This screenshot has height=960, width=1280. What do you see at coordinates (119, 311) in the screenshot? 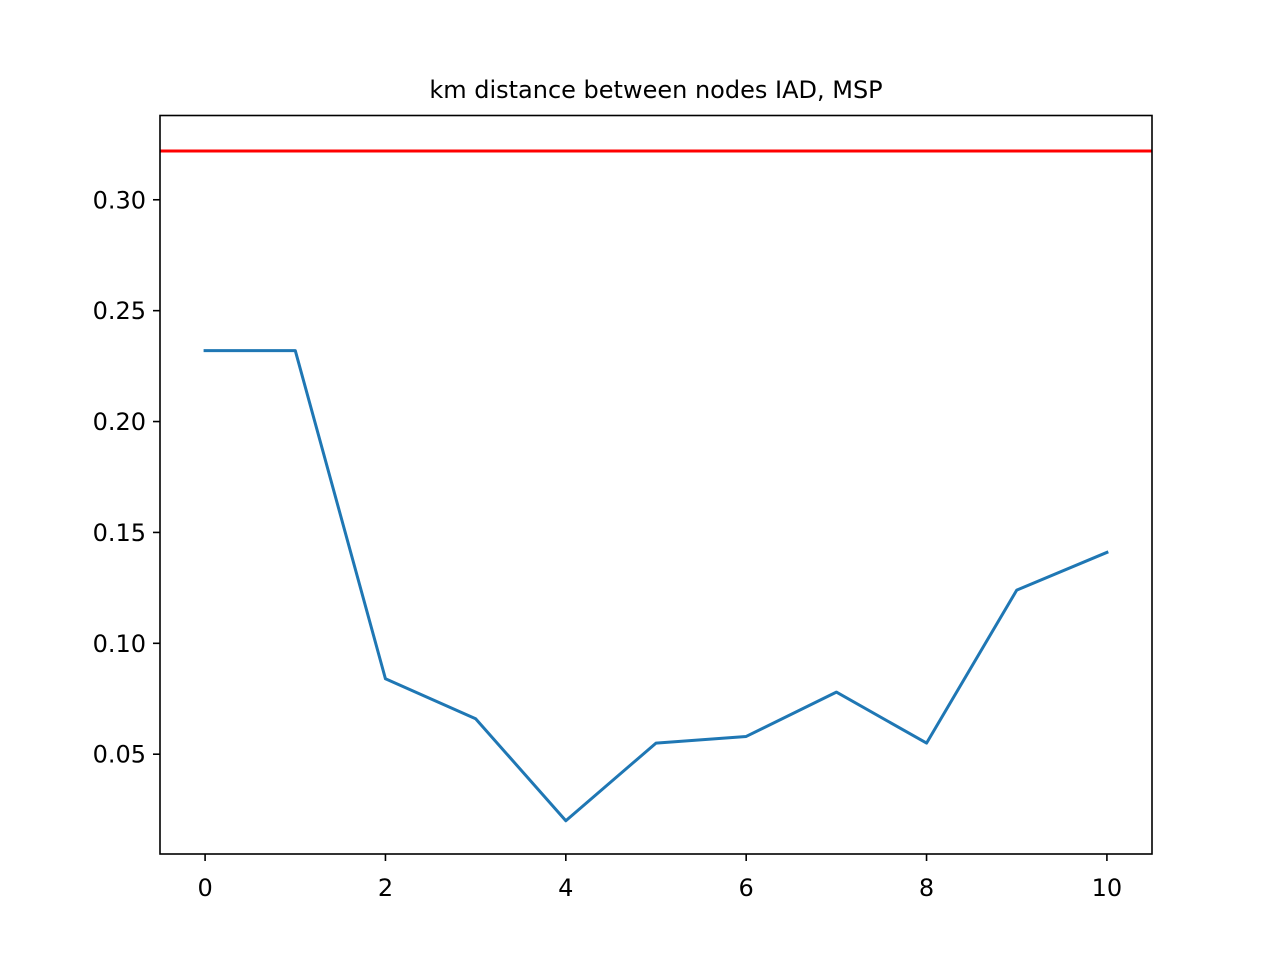
I see `y-tick-label: 0.25` at bounding box center [119, 311].